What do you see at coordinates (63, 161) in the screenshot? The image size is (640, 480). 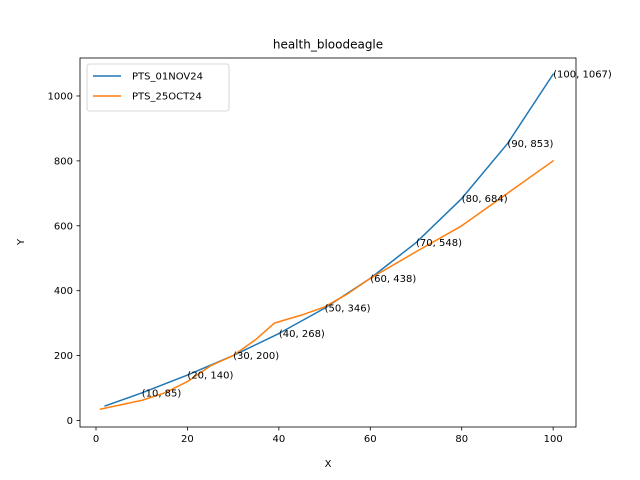 I see `y-tick-label: 800` at bounding box center [63, 161].